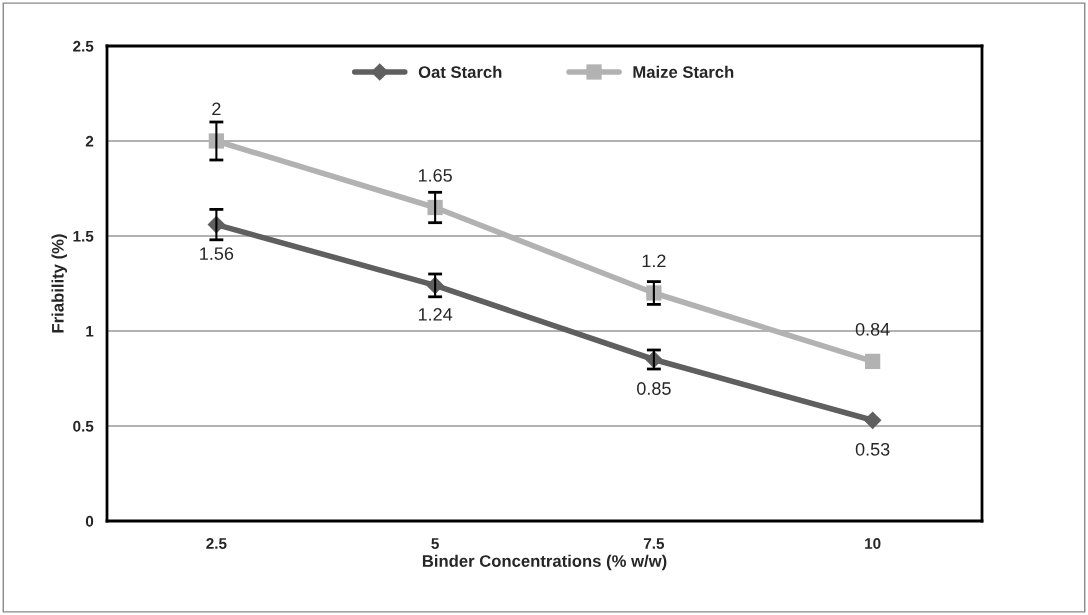 This screenshot has height=615, width=1088. I want to click on x-tick-label: 2.5, so click(216, 543).